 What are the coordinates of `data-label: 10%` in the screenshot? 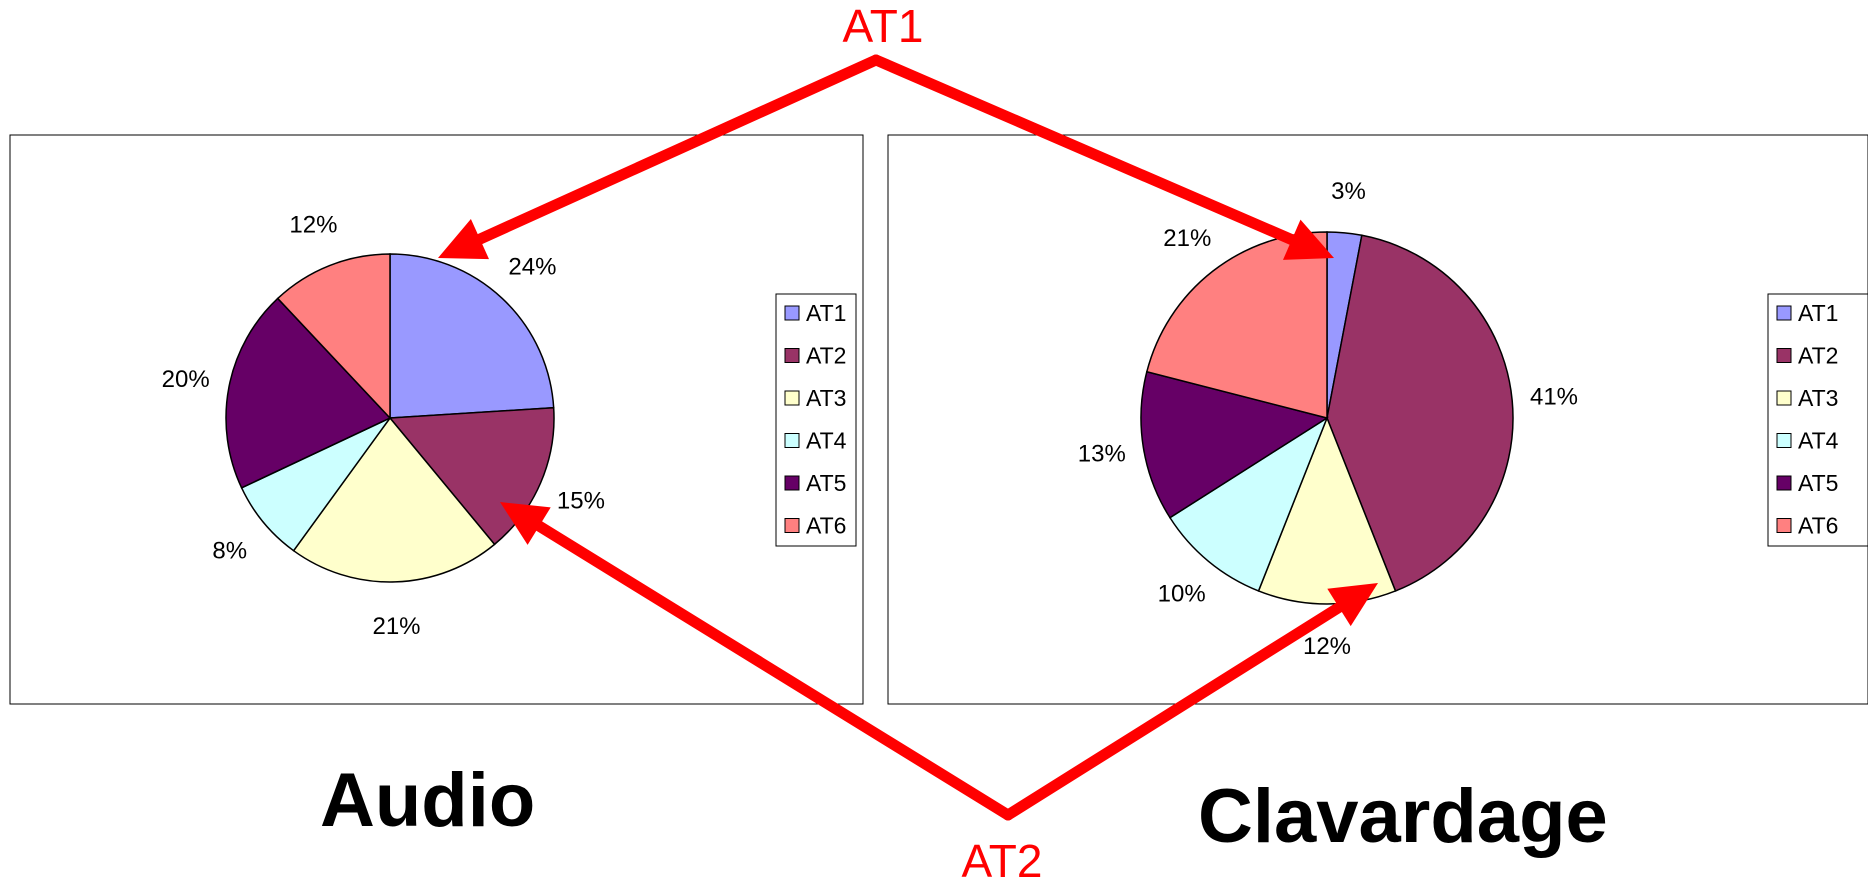 It's located at (1182, 594).